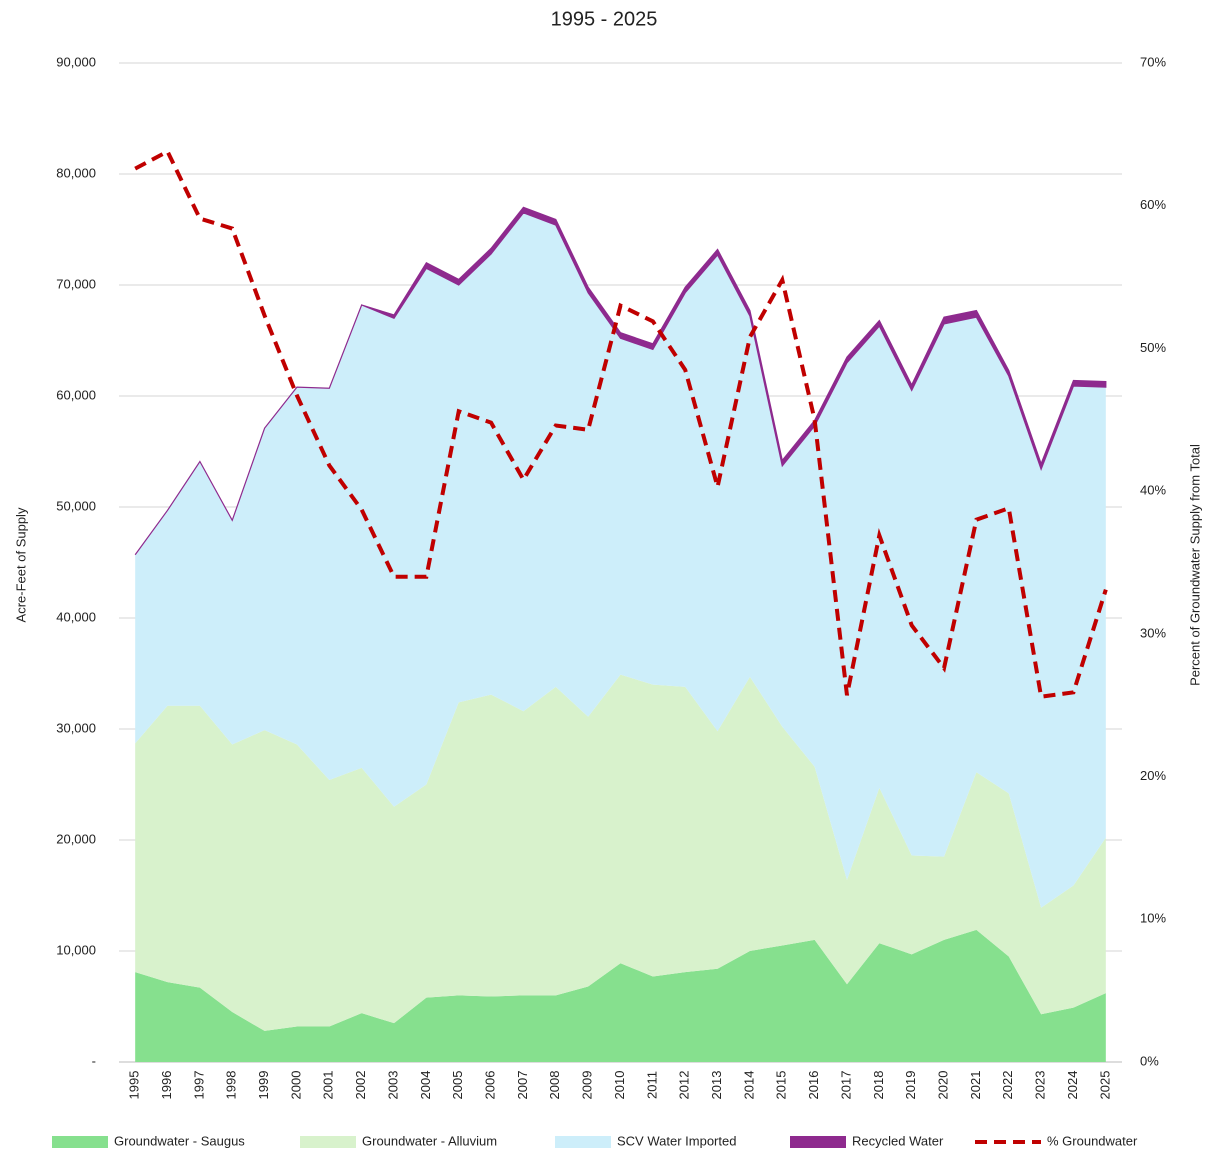 The height and width of the screenshot is (1154, 1208). I want to click on x-tick-label: 2008, so click(554, 1085).